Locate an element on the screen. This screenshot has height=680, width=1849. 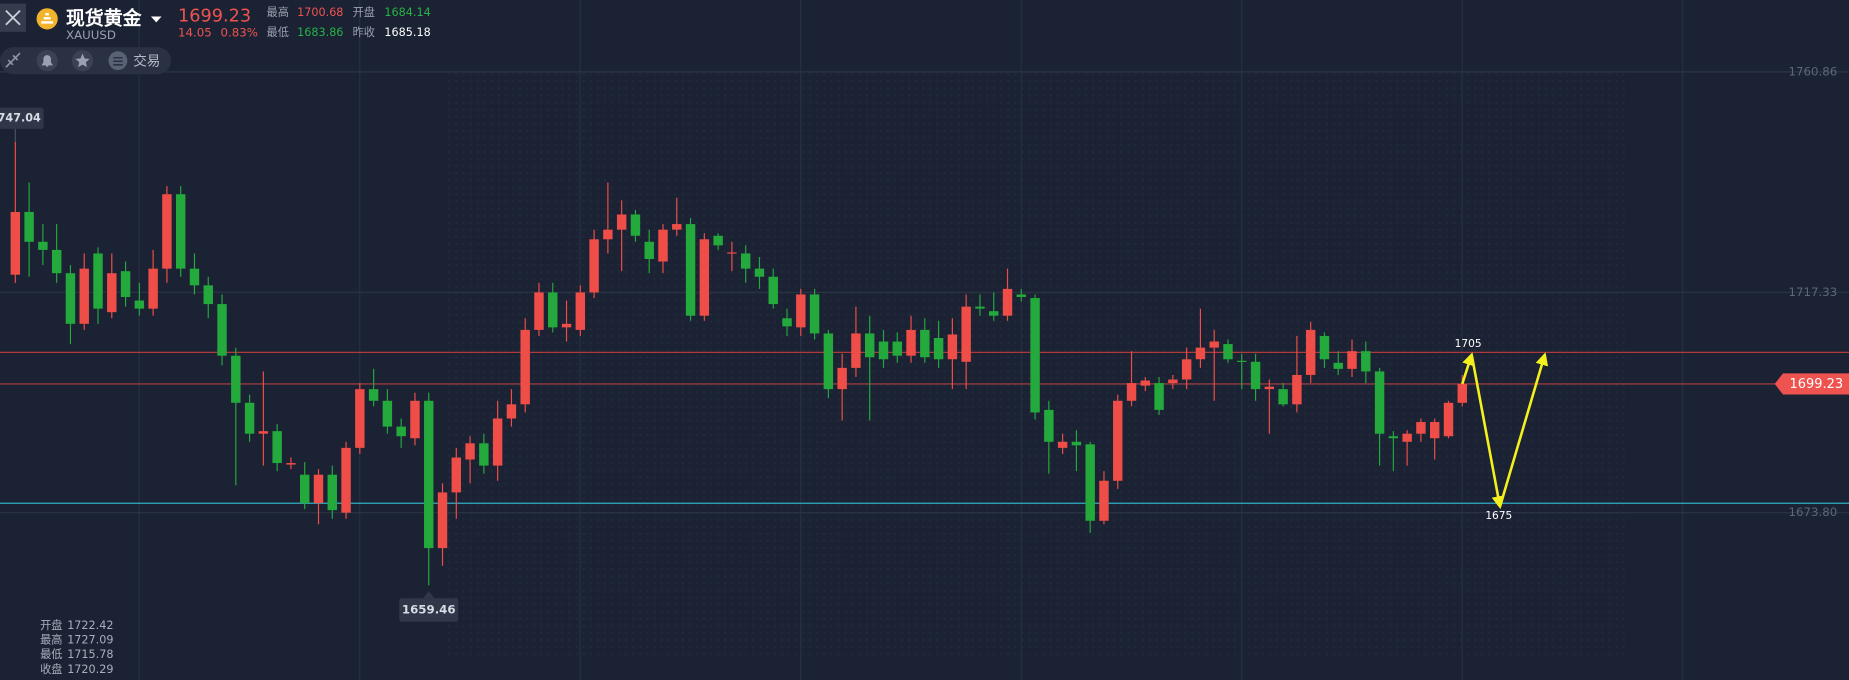
trade-button: 交易 is located at coordinates (146, 60).